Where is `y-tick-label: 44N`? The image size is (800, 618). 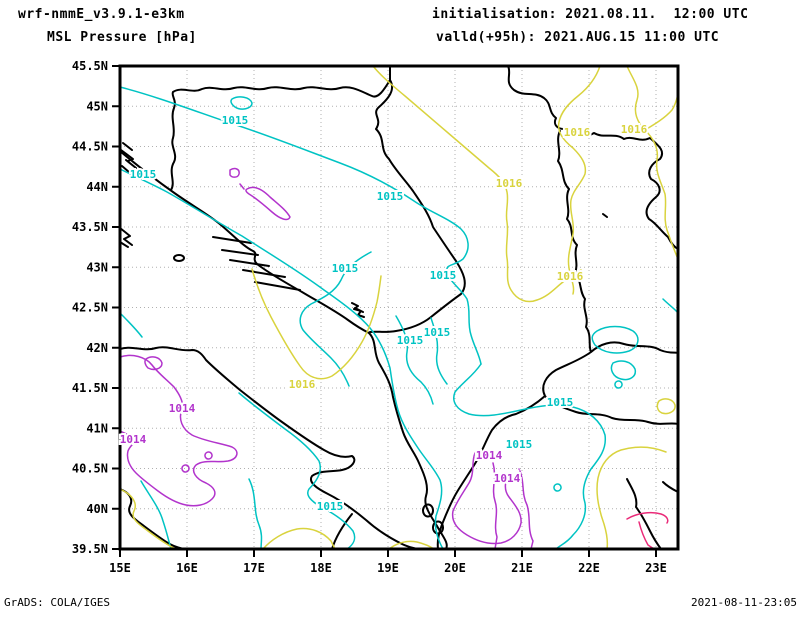 y-tick-label: 44N is located at coordinates (97, 187).